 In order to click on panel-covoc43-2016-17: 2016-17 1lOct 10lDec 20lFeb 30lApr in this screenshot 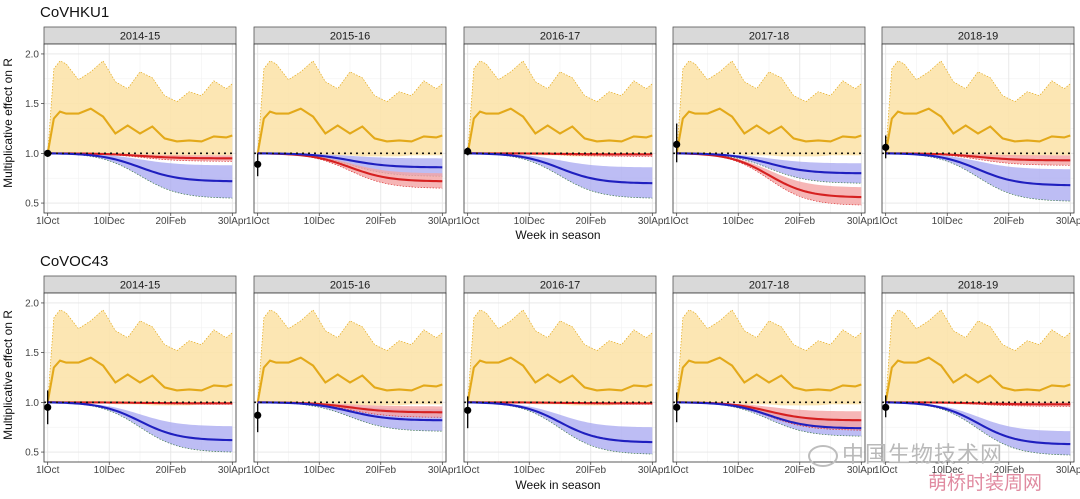, I will do `click(561, 375)`.